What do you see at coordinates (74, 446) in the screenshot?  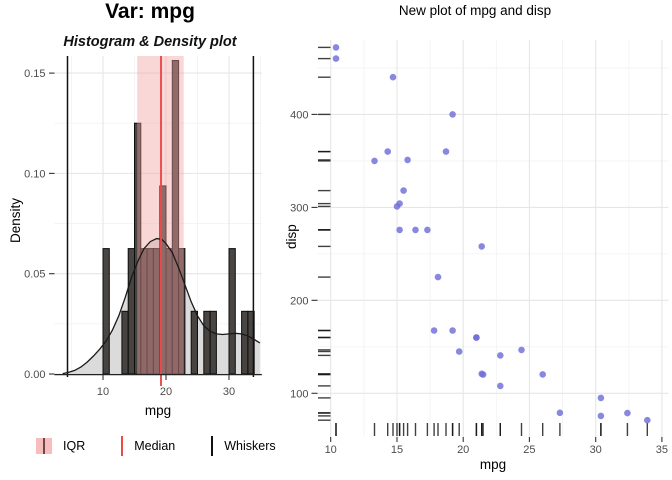 I see `legend-label-iqr: IQR` at bounding box center [74, 446].